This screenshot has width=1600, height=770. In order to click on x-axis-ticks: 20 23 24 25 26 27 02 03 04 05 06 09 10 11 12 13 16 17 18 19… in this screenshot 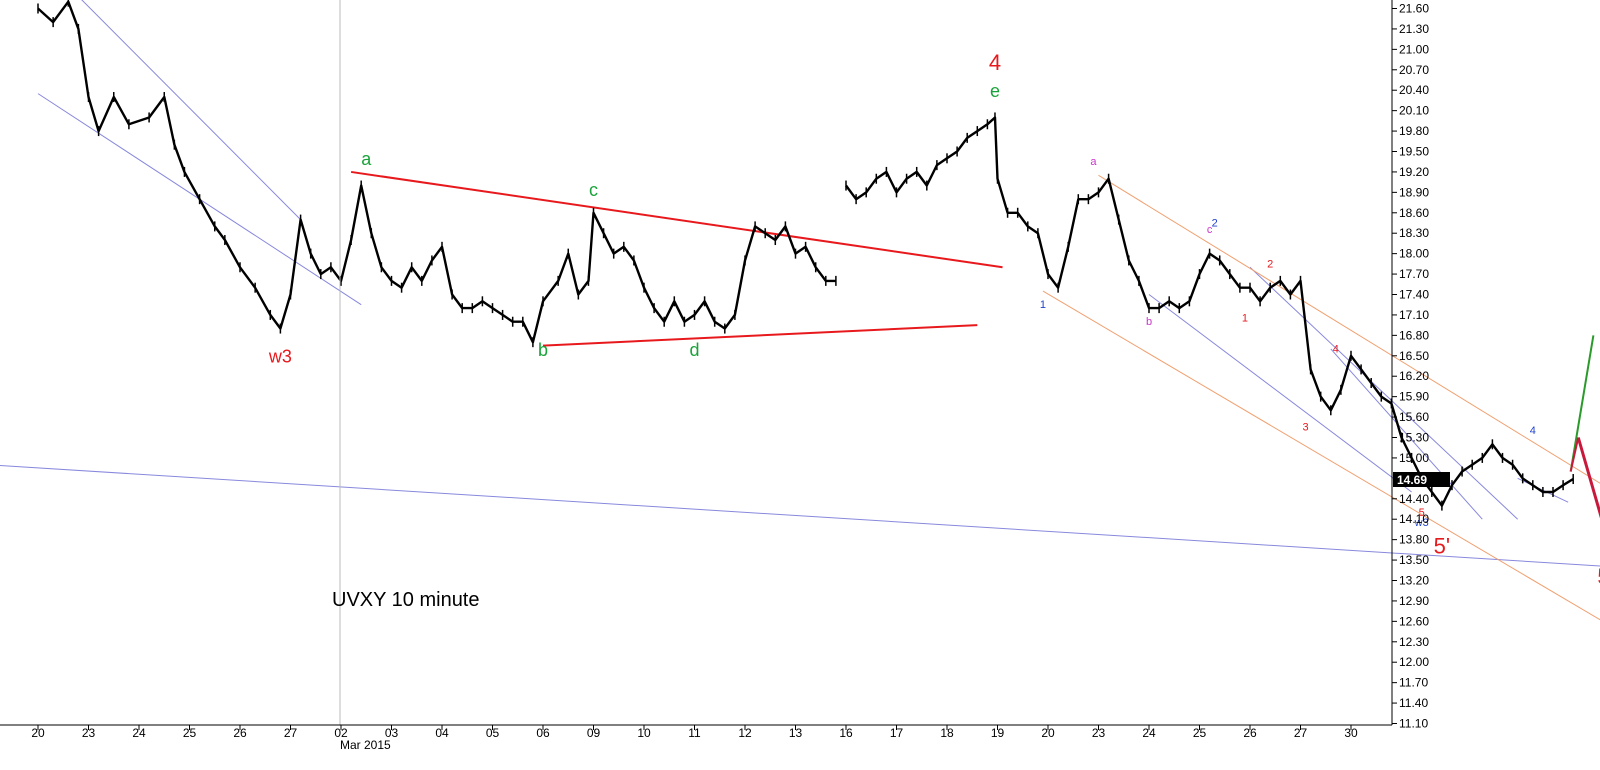, I will do `click(694, 732)`.